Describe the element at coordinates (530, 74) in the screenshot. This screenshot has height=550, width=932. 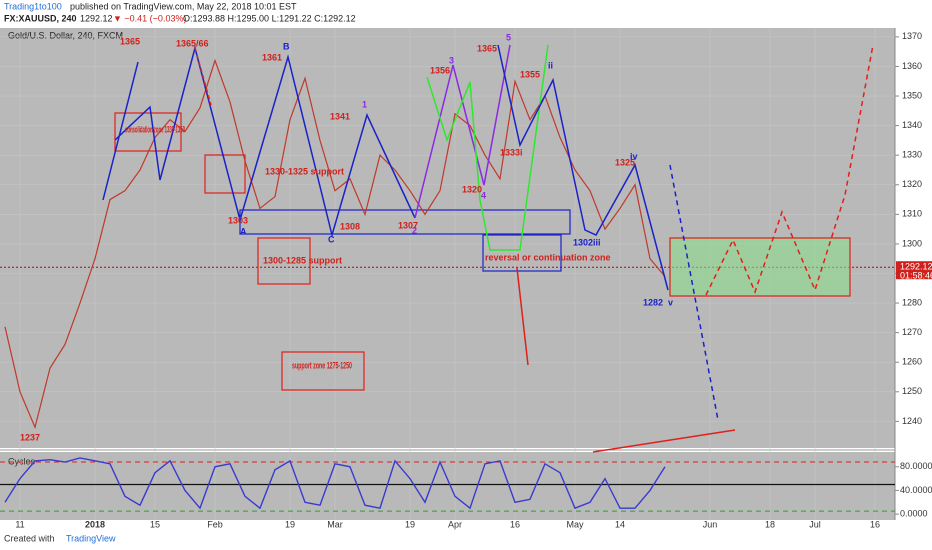
I see `annotation: 1355` at that location.